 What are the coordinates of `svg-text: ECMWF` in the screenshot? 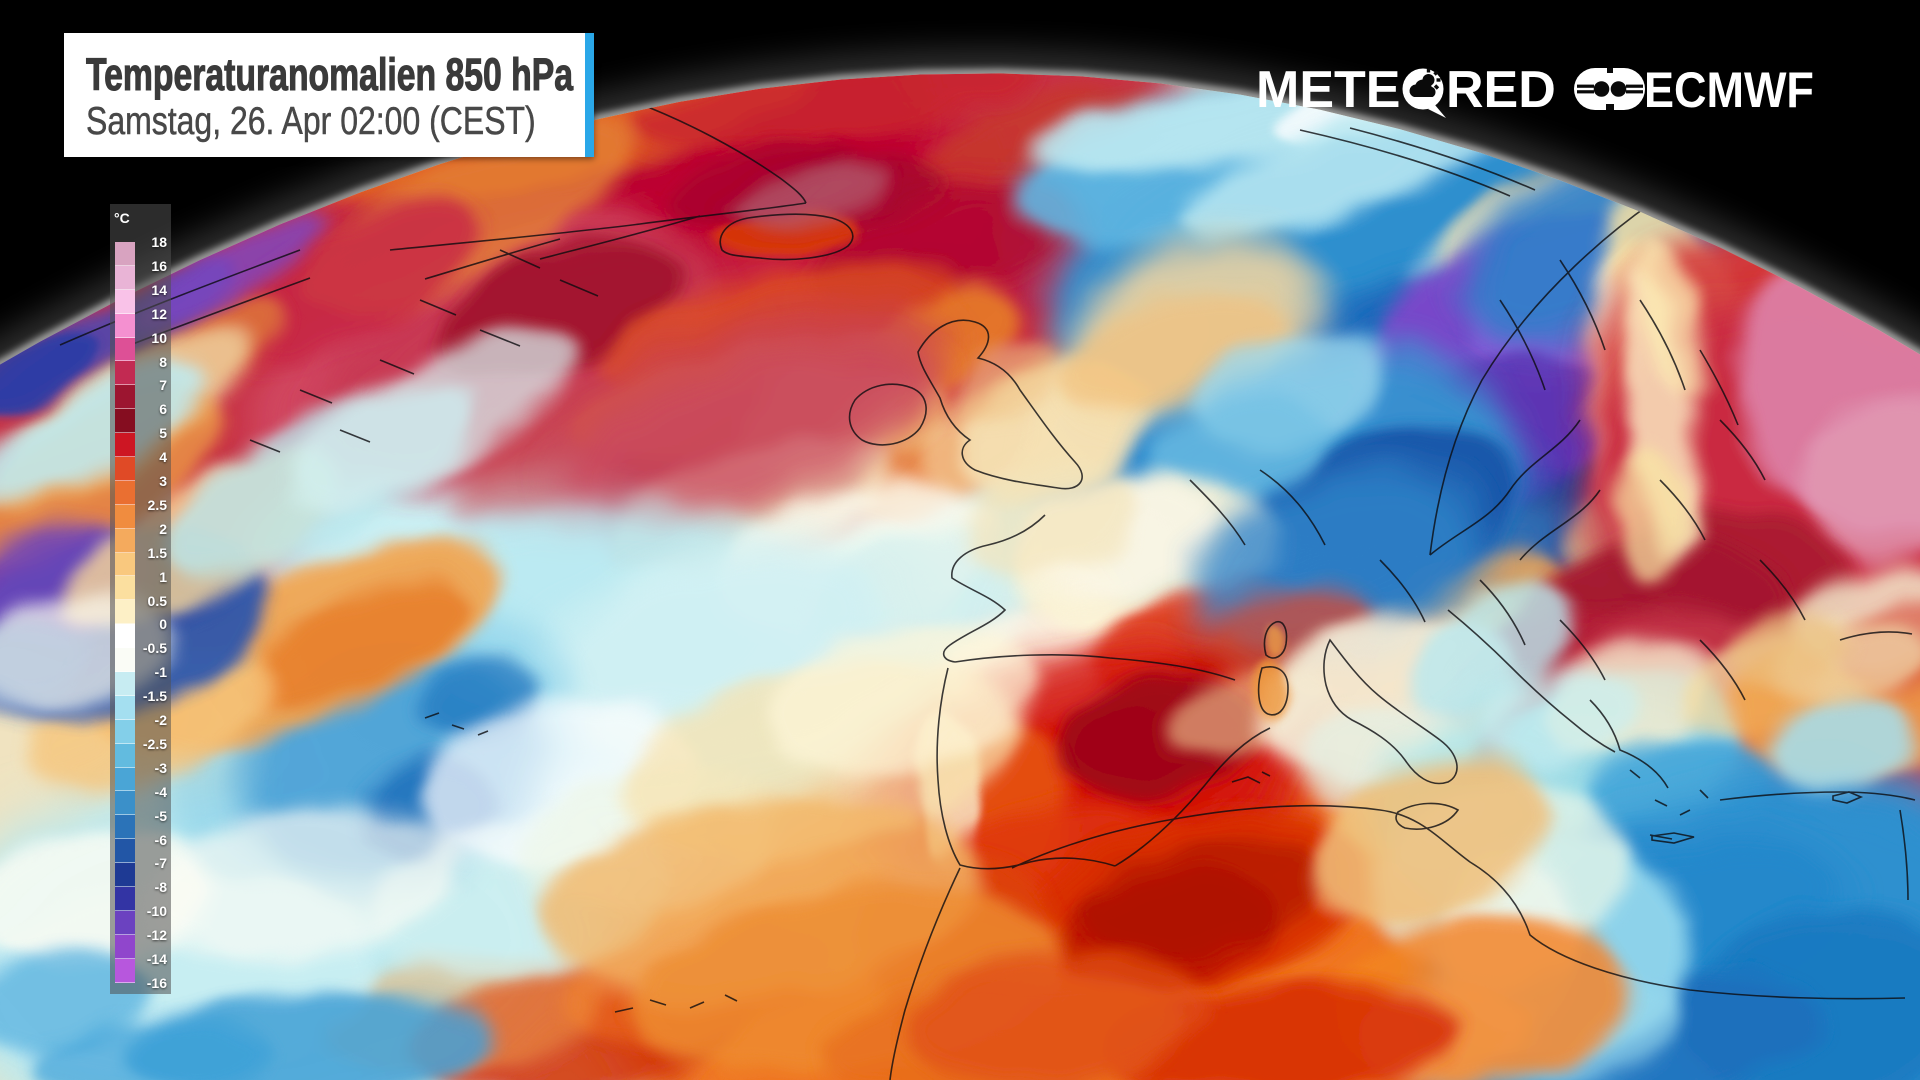 It's located at (1729, 91).